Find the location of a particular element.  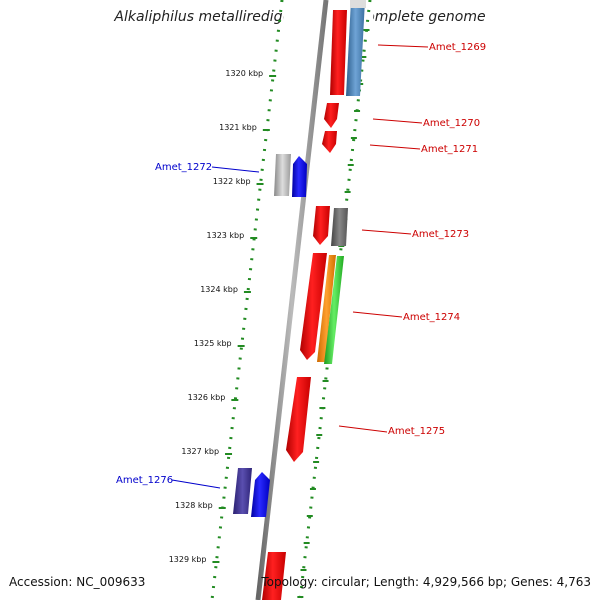

ruler-label: 1327 kbp is located at coordinates (200, 451).